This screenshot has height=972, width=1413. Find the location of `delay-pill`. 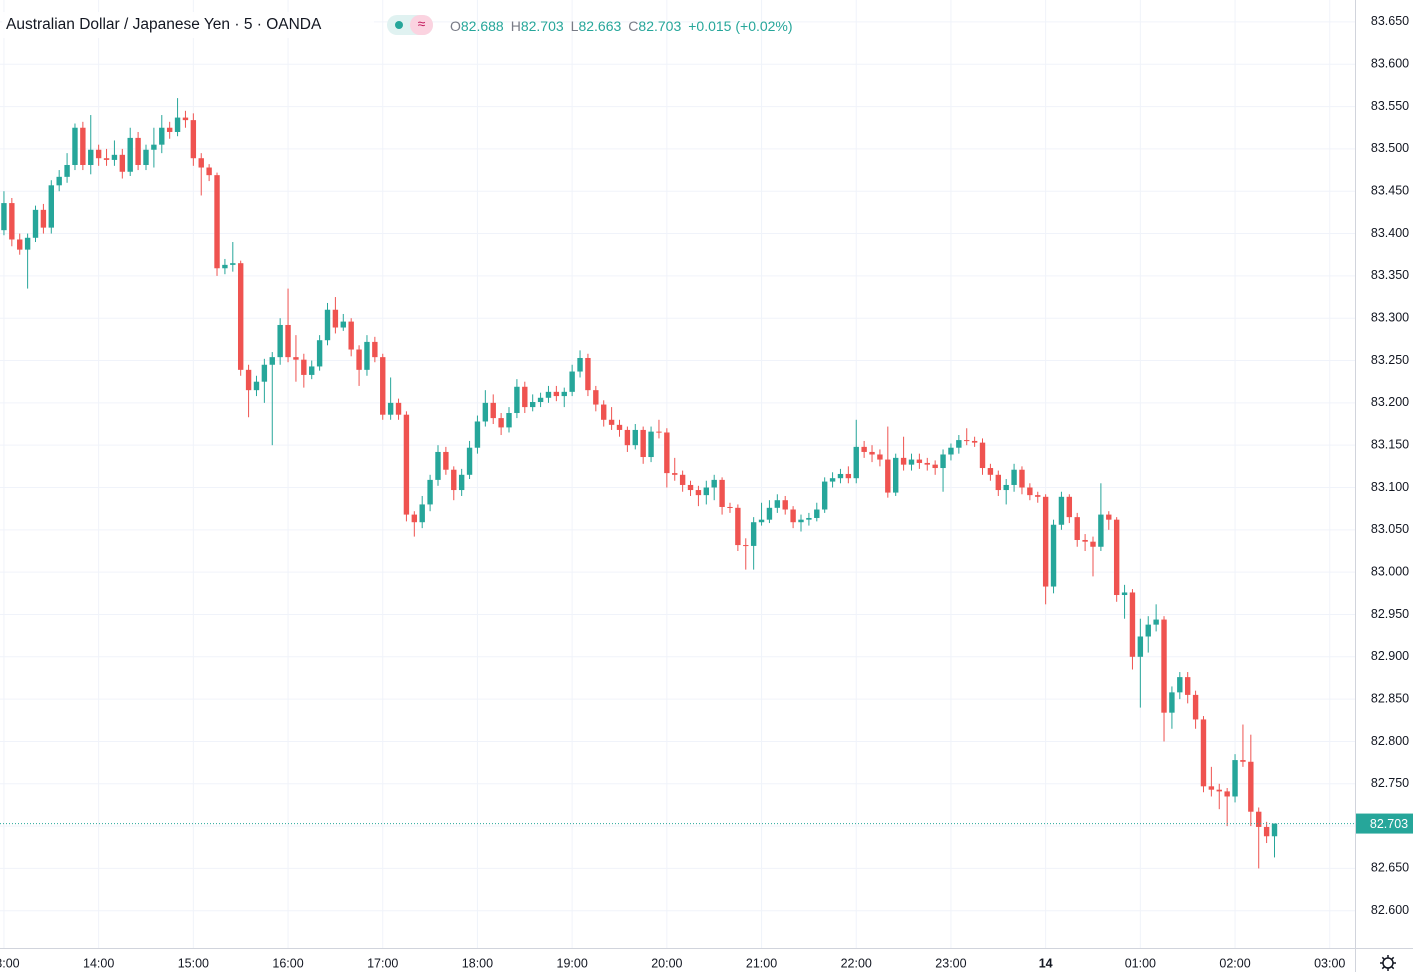

delay-pill is located at coordinates (421, 25).